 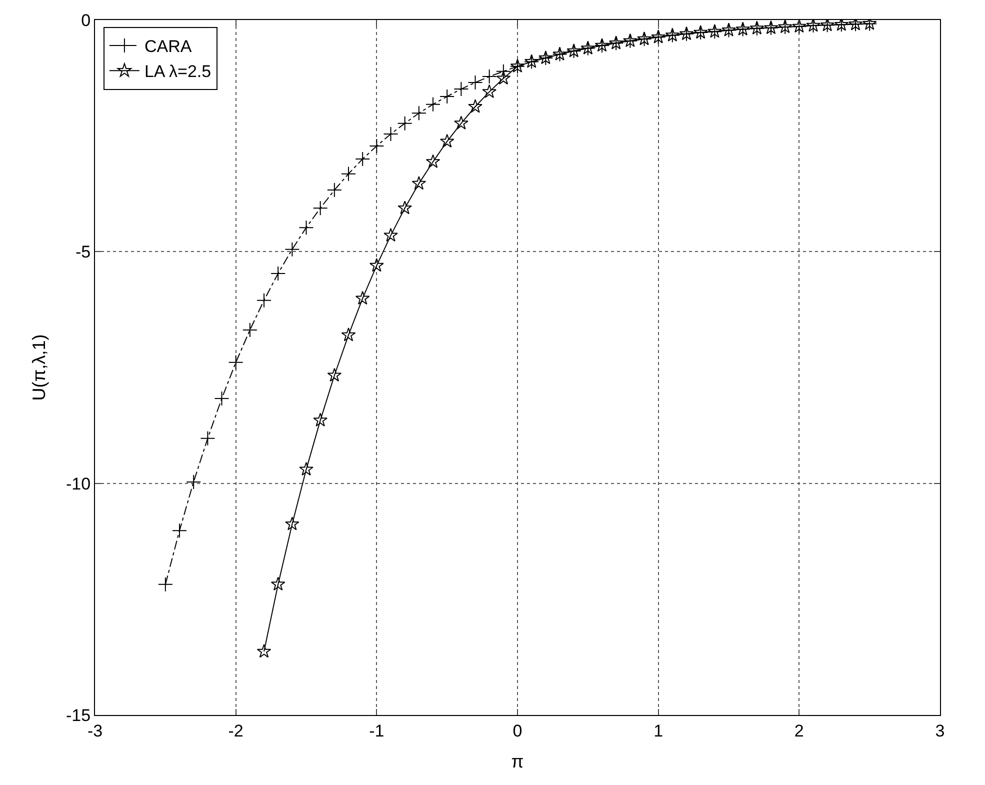 I want to click on legend-label: LA λ=2.5, so click(x=178, y=72).